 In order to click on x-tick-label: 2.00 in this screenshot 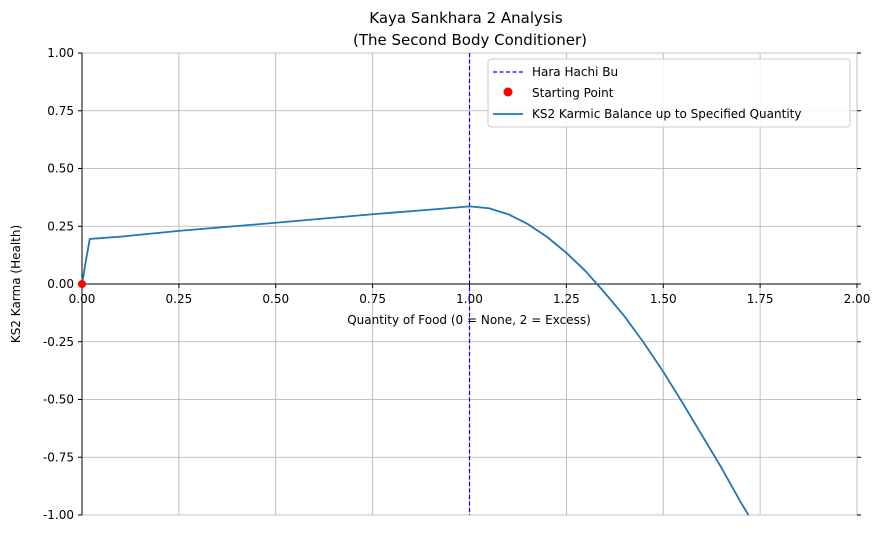, I will do `click(857, 299)`.